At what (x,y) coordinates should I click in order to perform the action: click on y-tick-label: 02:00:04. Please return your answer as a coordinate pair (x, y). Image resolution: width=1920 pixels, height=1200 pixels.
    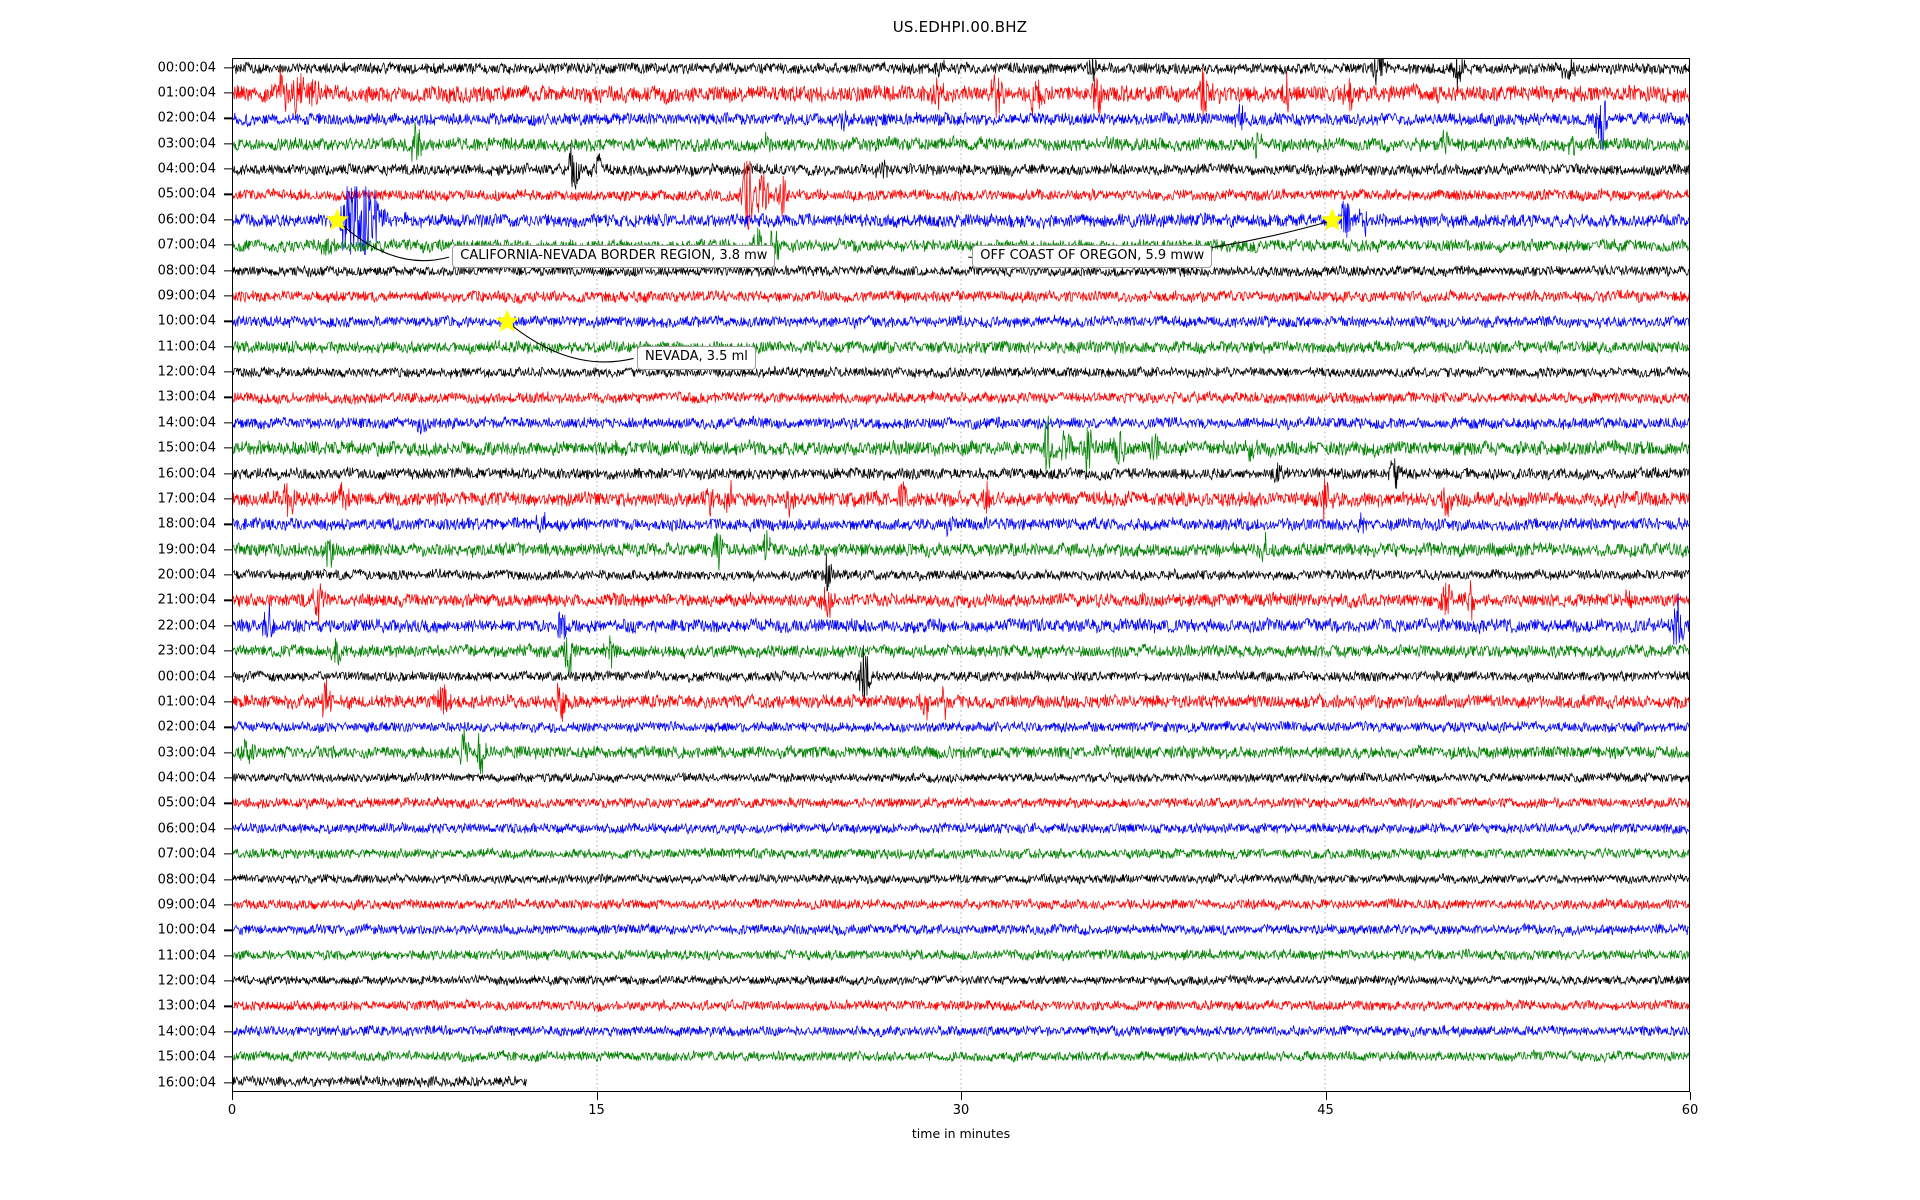
    Looking at the image, I should click on (186, 118).